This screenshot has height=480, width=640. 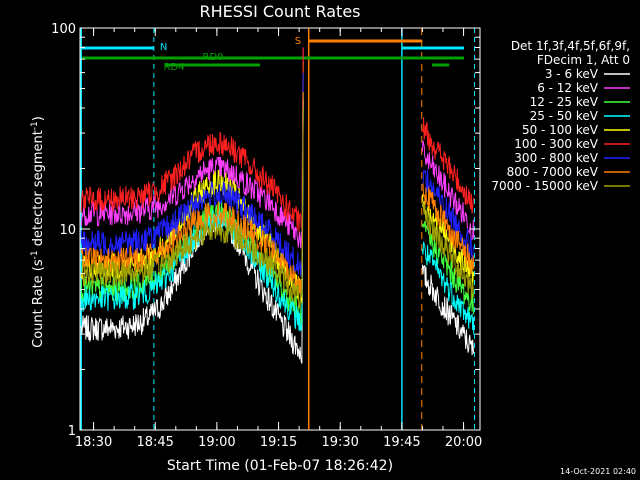 I want to click on legend-label: 6 - 12 keV, so click(x=568, y=88).